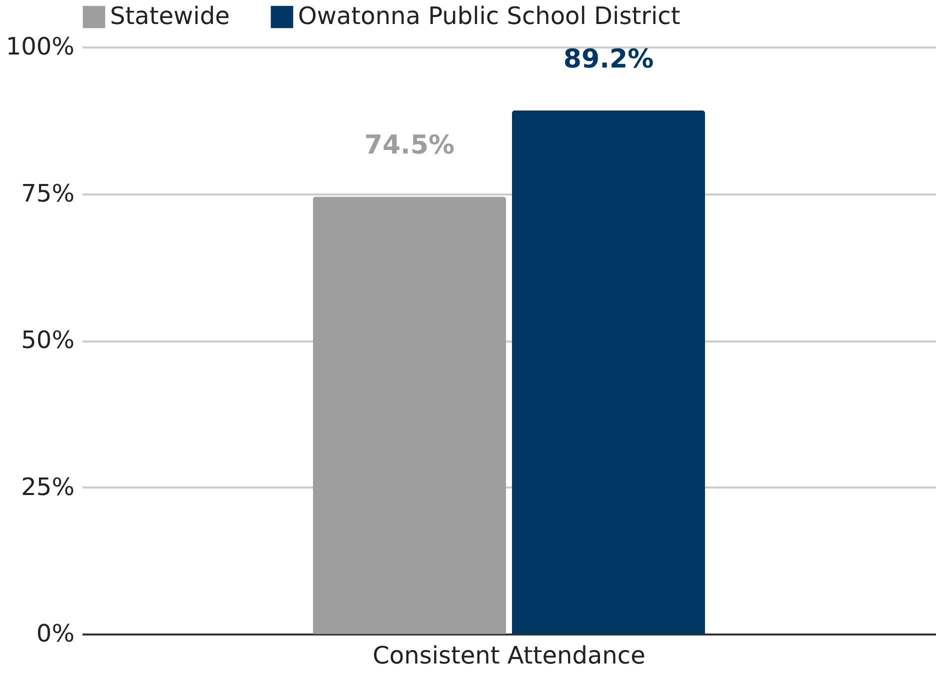 This screenshot has width=936, height=673. I want to click on y-tick-label: 75%, so click(47, 193).